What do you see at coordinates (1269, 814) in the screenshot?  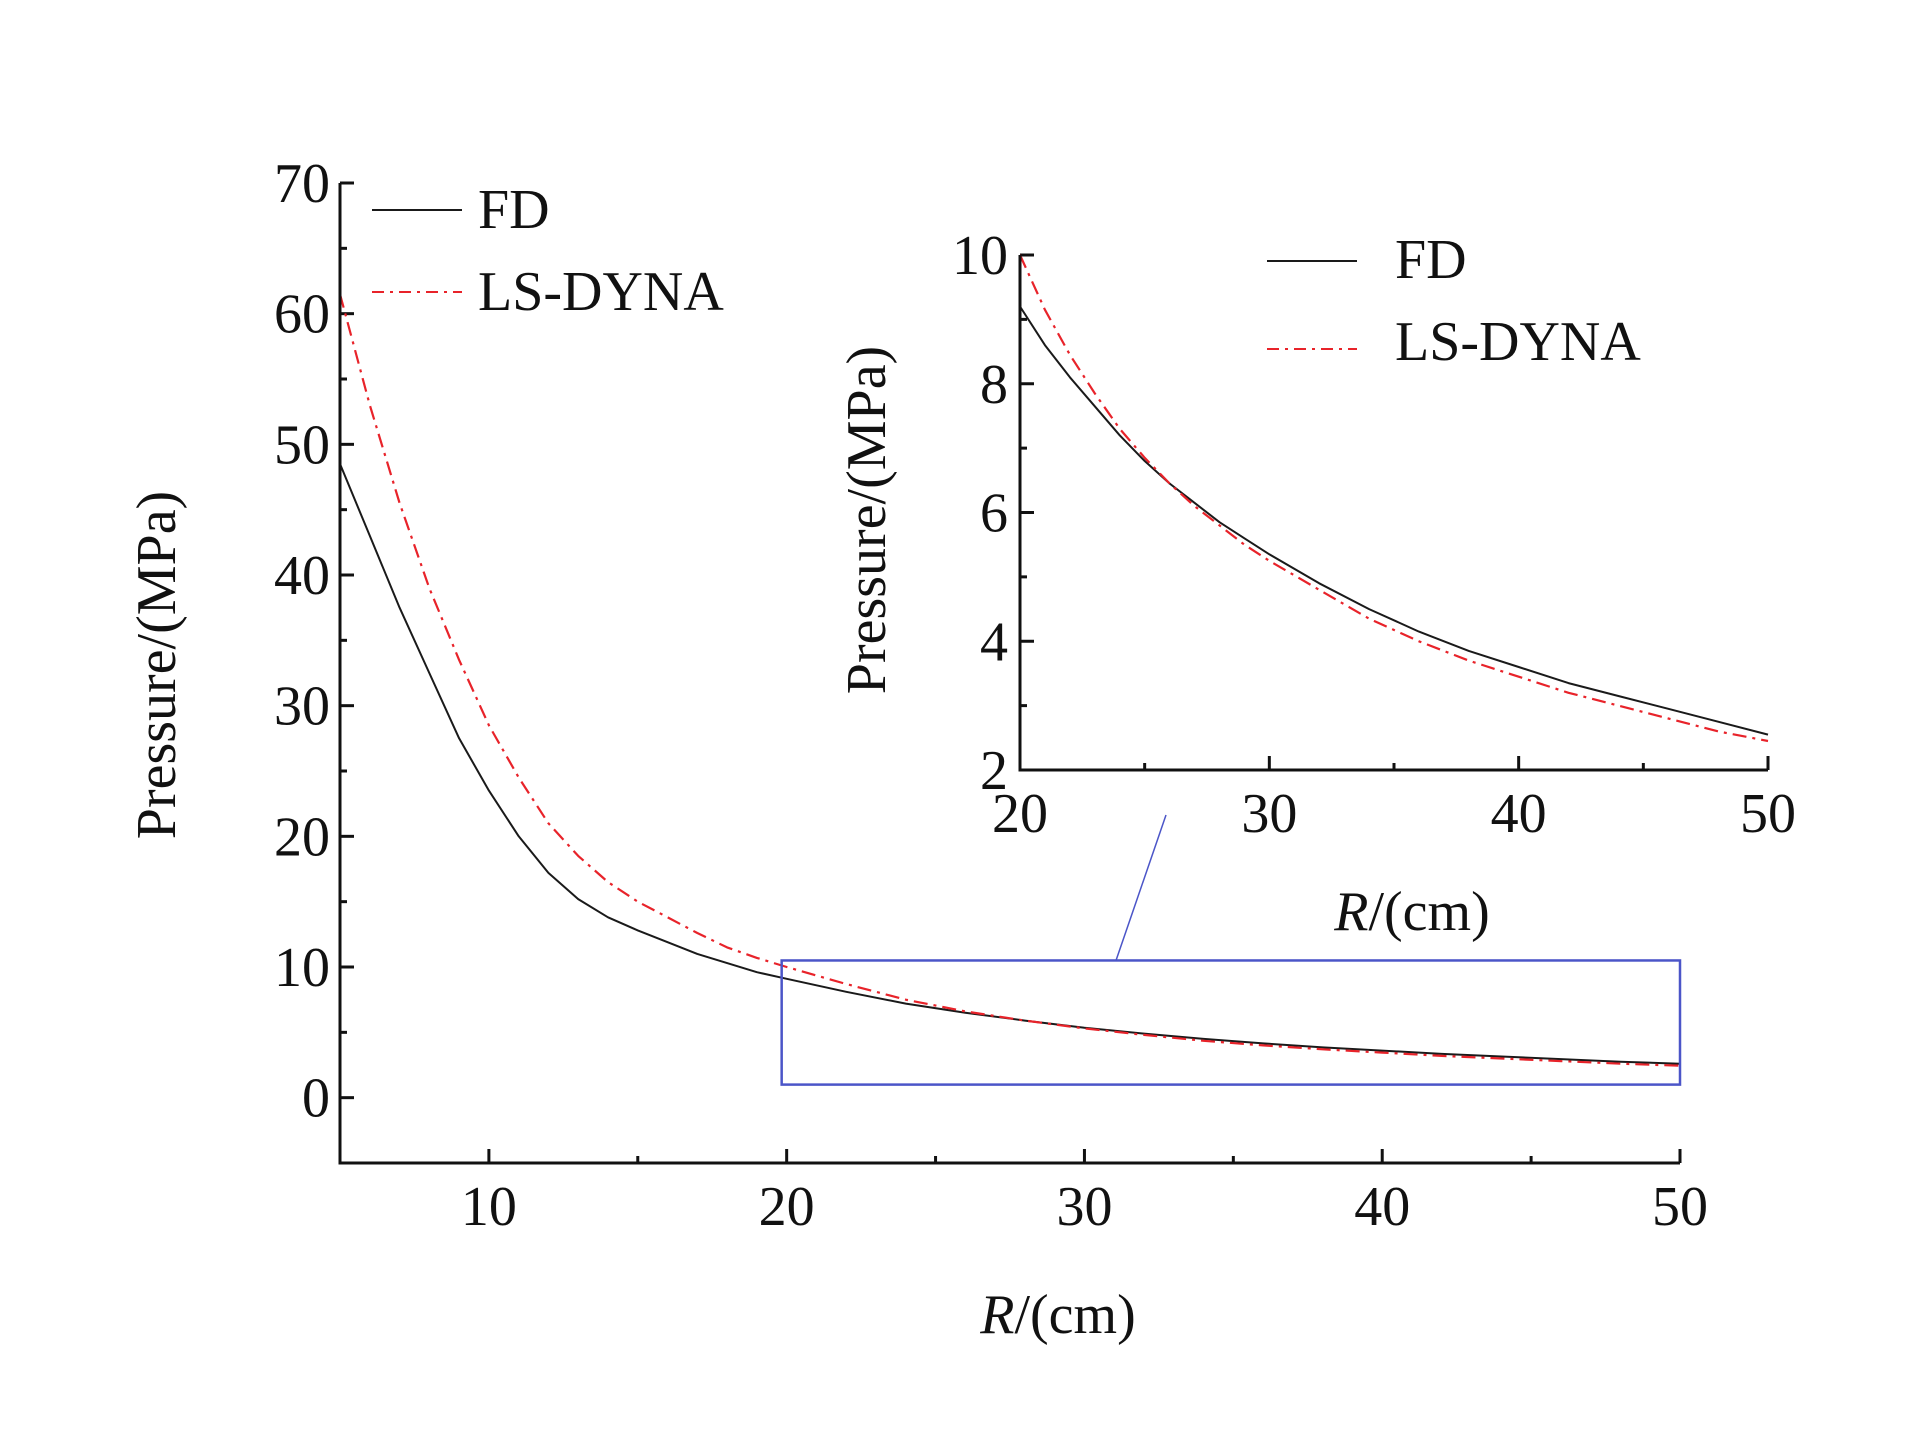 I see `inset-x-tick-label: 30` at bounding box center [1269, 814].